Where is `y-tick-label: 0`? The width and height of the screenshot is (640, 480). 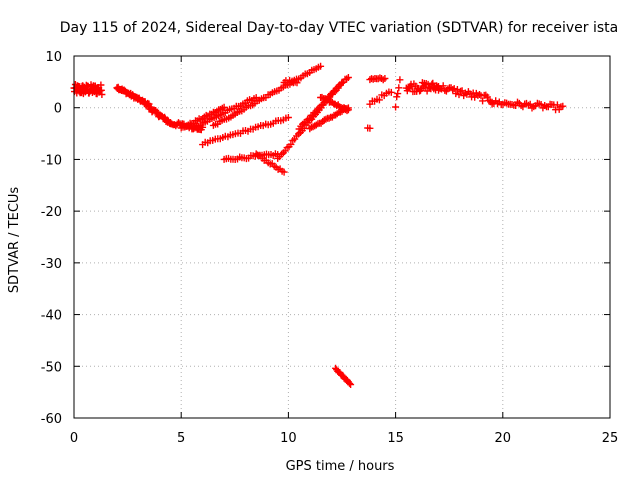 y-tick-label: 0 is located at coordinates (58, 109).